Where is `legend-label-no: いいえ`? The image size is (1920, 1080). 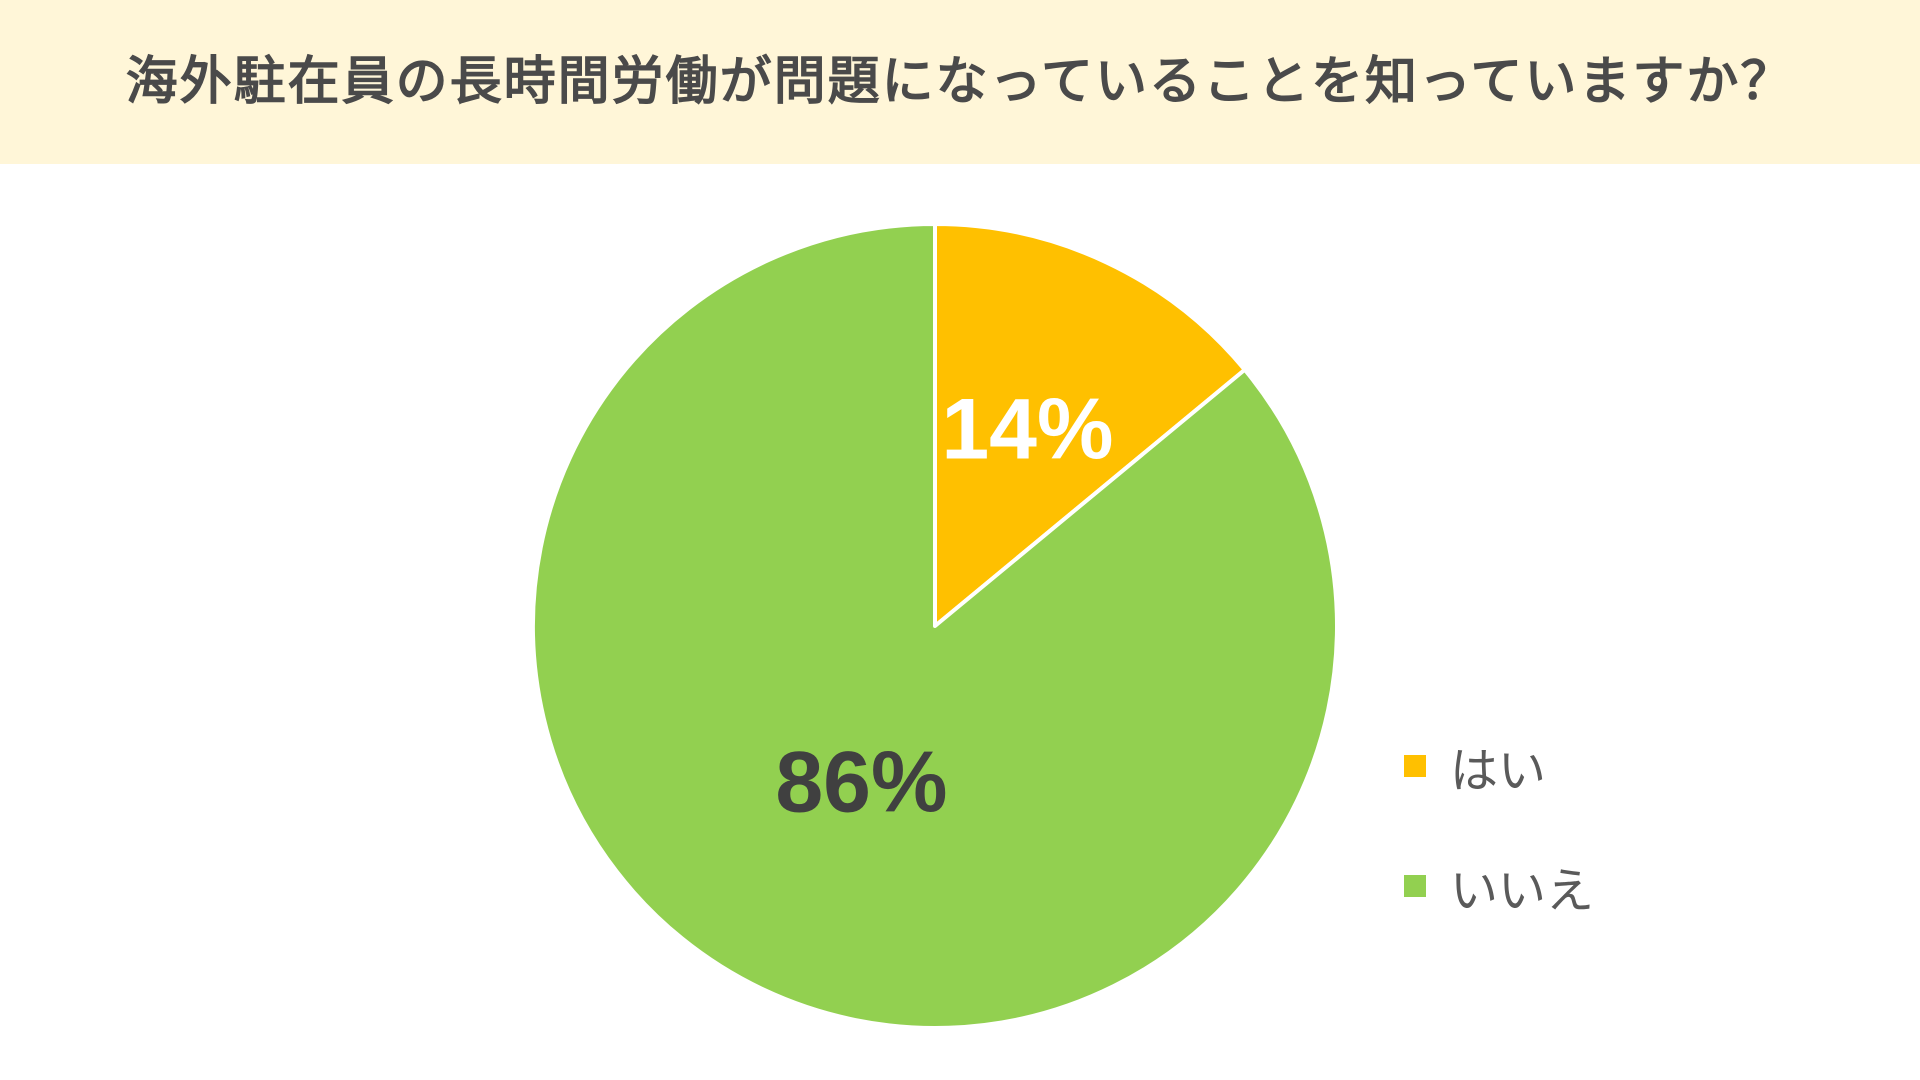
legend-label-no: いいえ is located at coordinates (1522, 891).